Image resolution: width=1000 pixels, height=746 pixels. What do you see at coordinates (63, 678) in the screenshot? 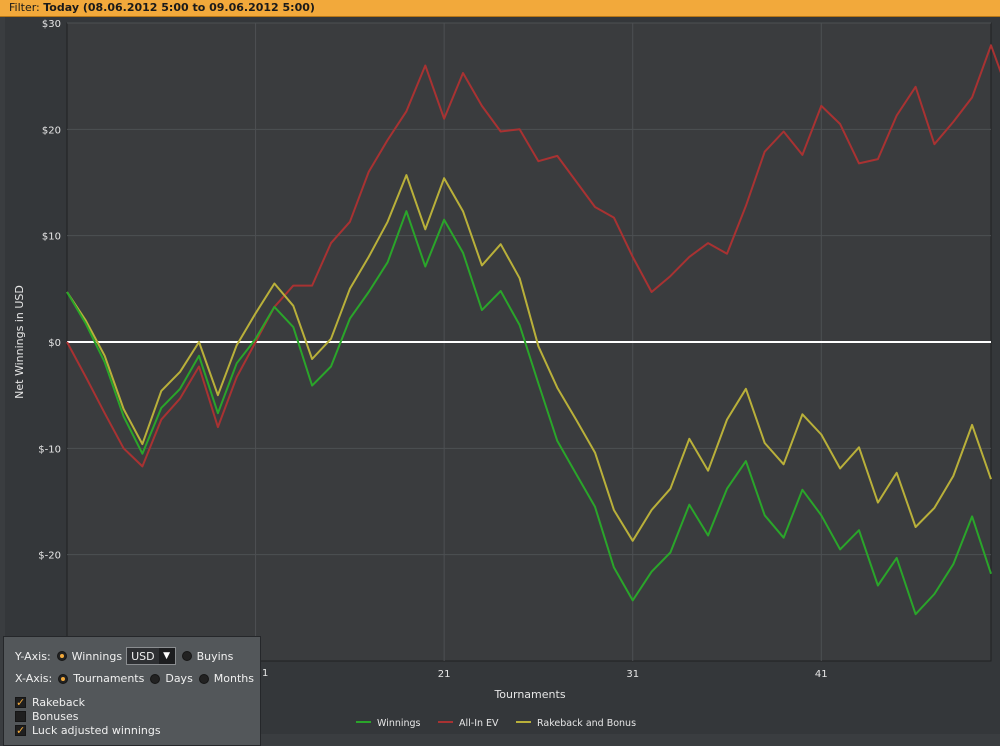
I see `tournaments-radio` at bounding box center [63, 678].